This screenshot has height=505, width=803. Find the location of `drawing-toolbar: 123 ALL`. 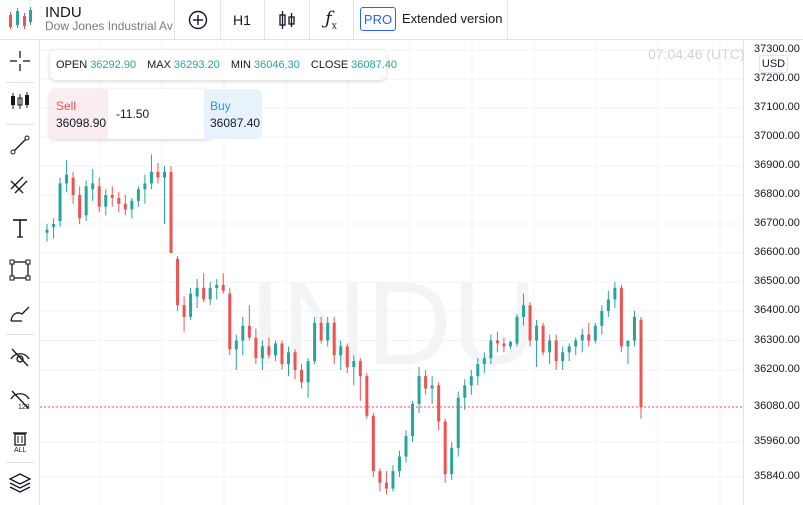

drawing-toolbar: 123 ALL is located at coordinates (20, 272).